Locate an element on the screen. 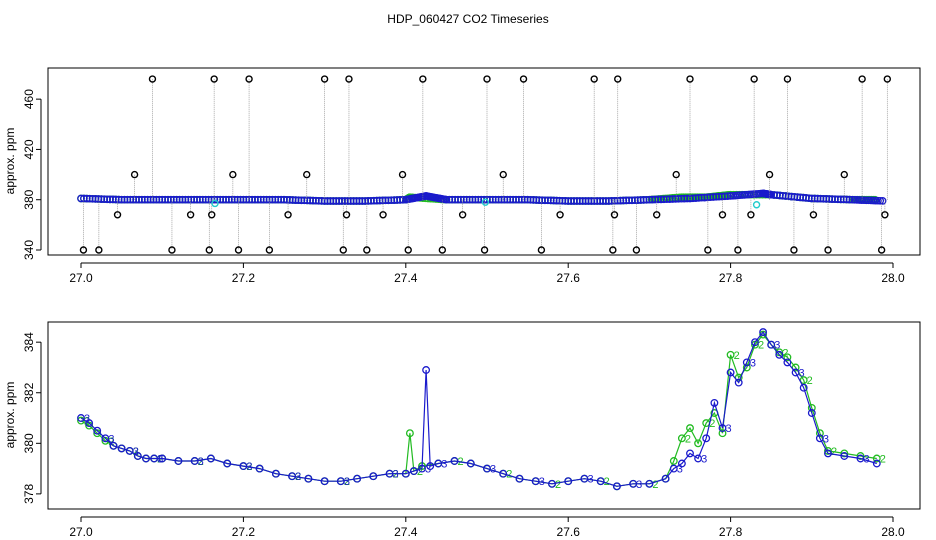 Image resolution: width=936 pixels, height=540 pixels. x-tick-label: 27.4 is located at coordinates (406, 278).